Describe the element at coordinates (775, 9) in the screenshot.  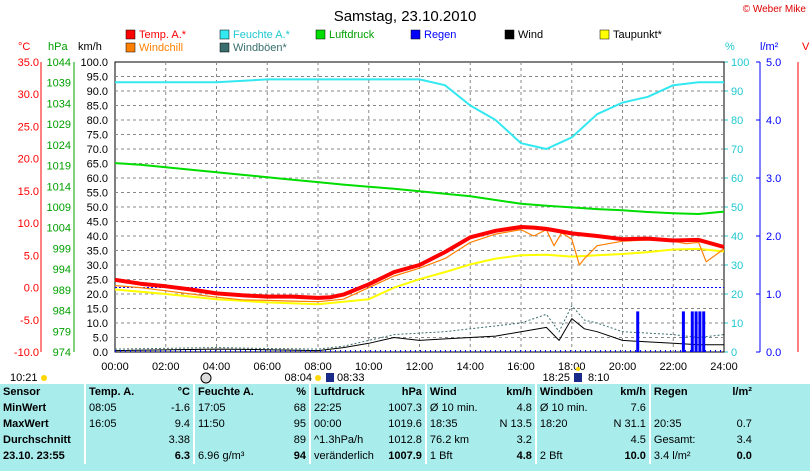
I see `copyright-label: © Weber Mike` at that location.